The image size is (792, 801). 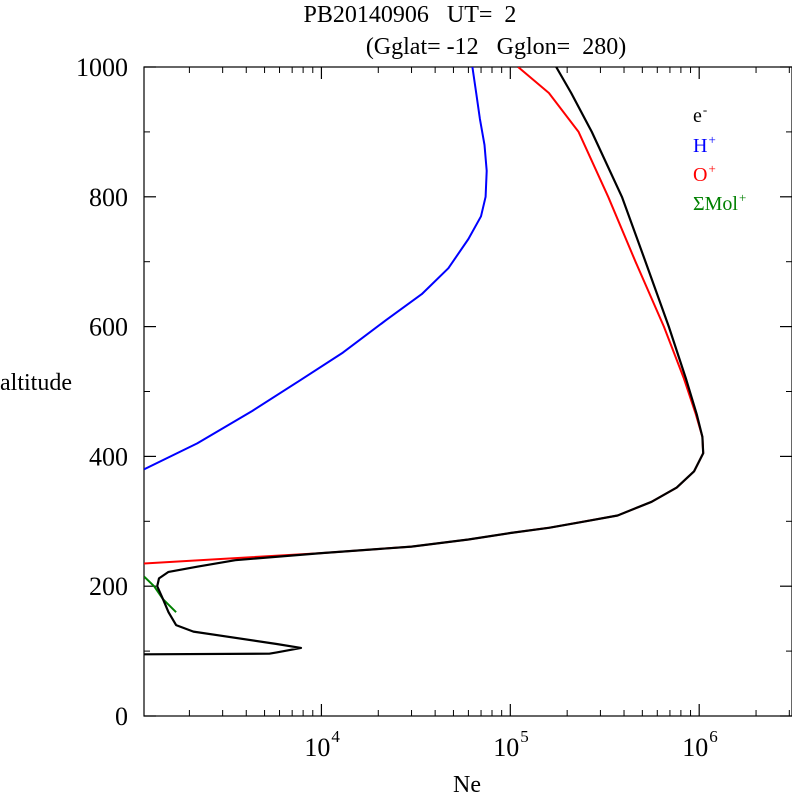 What do you see at coordinates (700, 146) in the screenshot?
I see `legend-label: H` at bounding box center [700, 146].